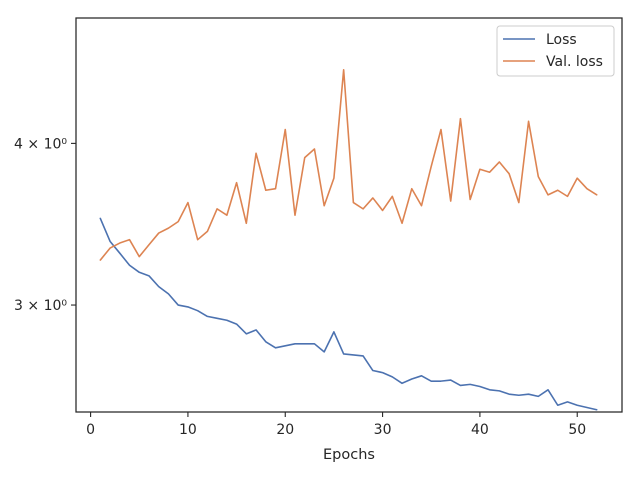  What do you see at coordinates (40, 306) in the screenshot?
I see `y-tick-label: 3 × 10⁰` at bounding box center [40, 306].